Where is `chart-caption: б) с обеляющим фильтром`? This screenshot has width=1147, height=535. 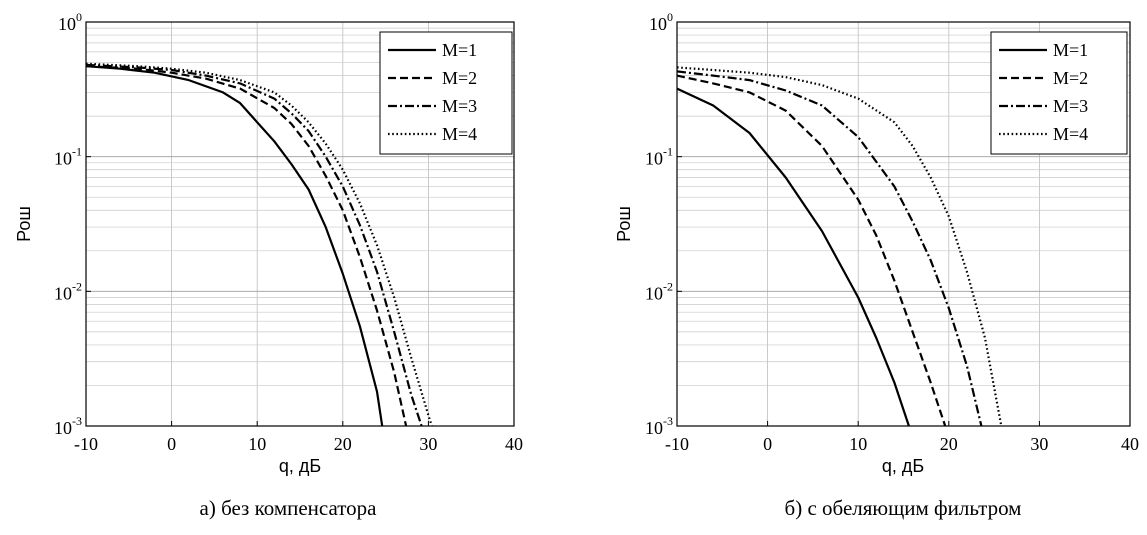
chart-caption: б) с обеляющим фильтром is located at coordinates (903, 508).